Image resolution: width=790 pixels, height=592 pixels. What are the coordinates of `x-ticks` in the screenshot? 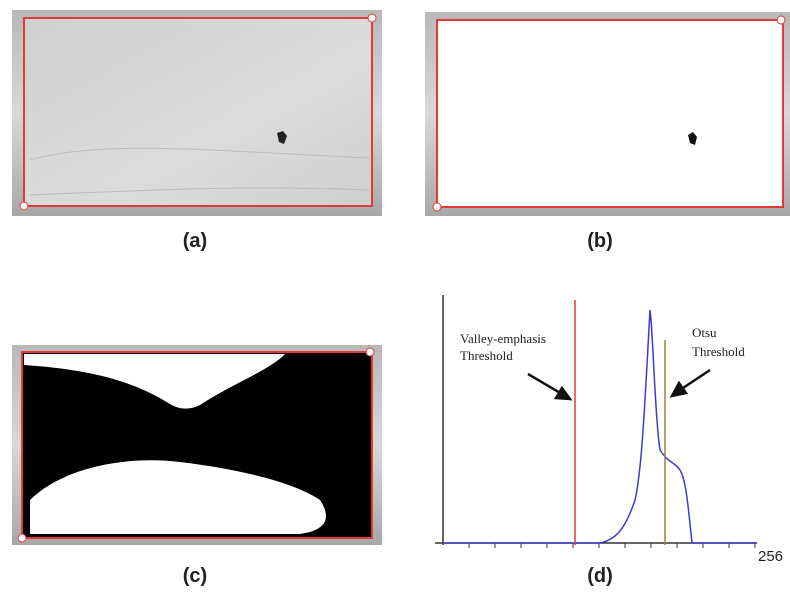 It's located at (612, 545).